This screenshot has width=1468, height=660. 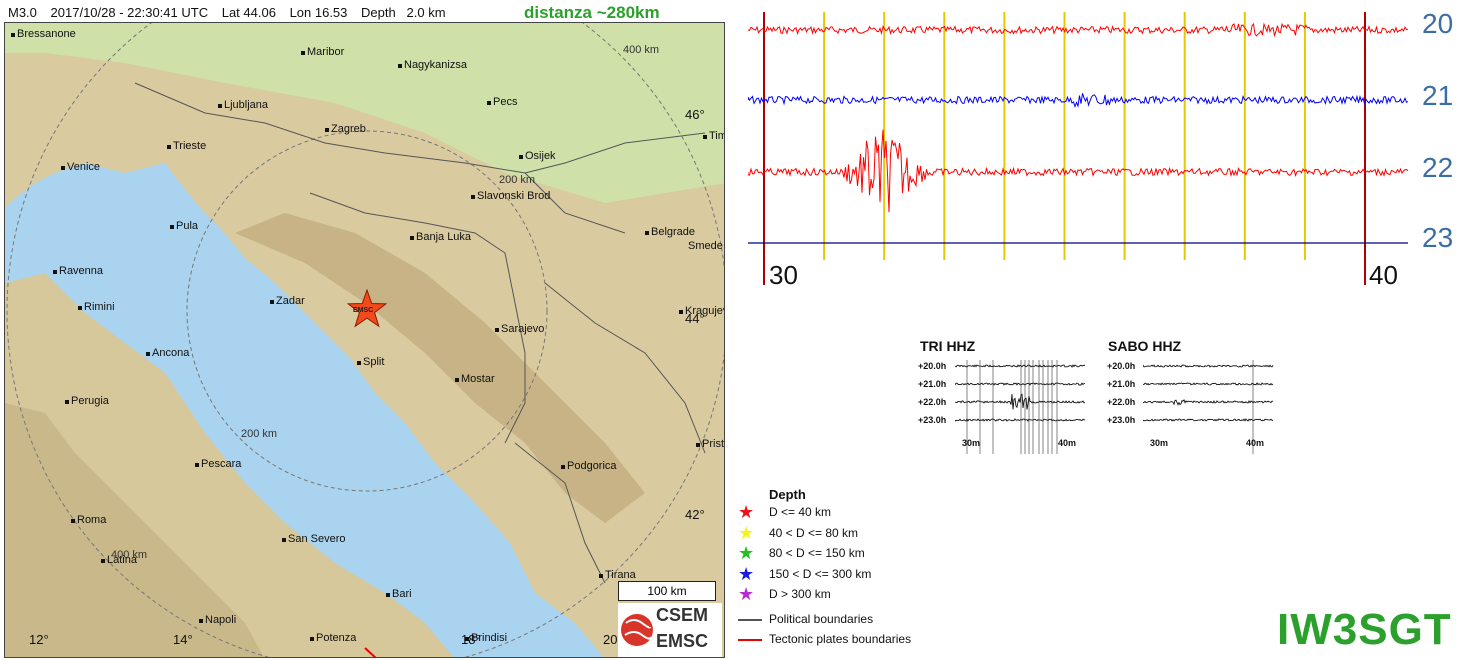 What do you see at coordinates (610, 639) in the screenshot?
I see `lon-20-label: 20` at bounding box center [610, 639].